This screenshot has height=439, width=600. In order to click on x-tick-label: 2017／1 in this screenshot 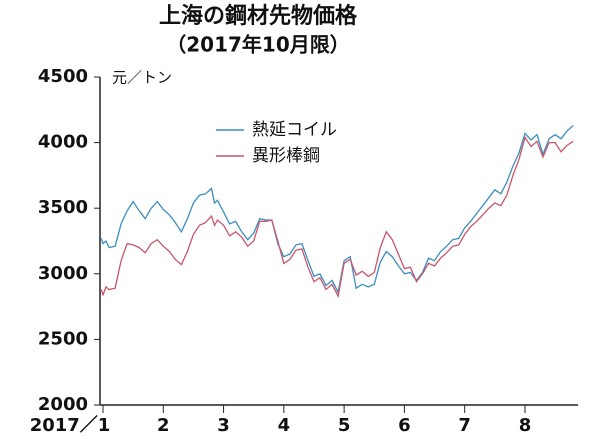, I will do `click(70, 425)`.